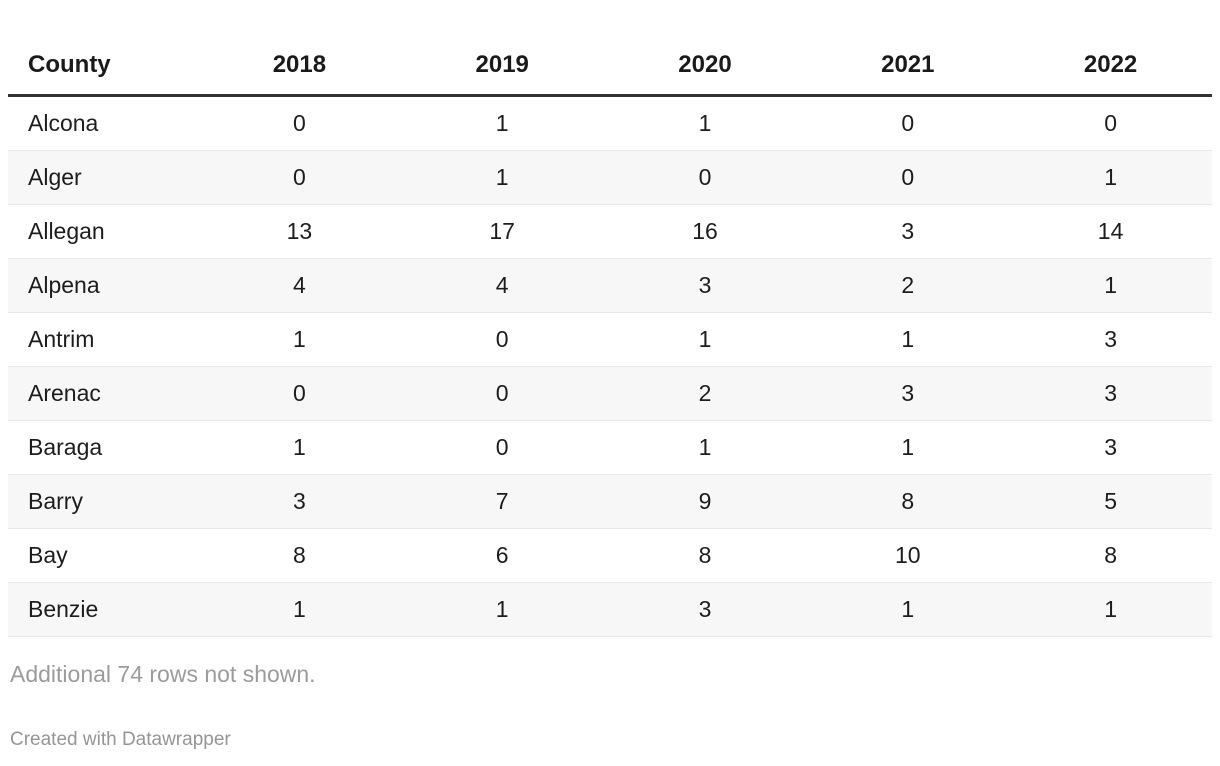 Image resolution: width=1220 pixels, height=766 pixels. Describe the element at coordinates (502, 555) in the screenshot. I see `value-cell: 6` at that location.